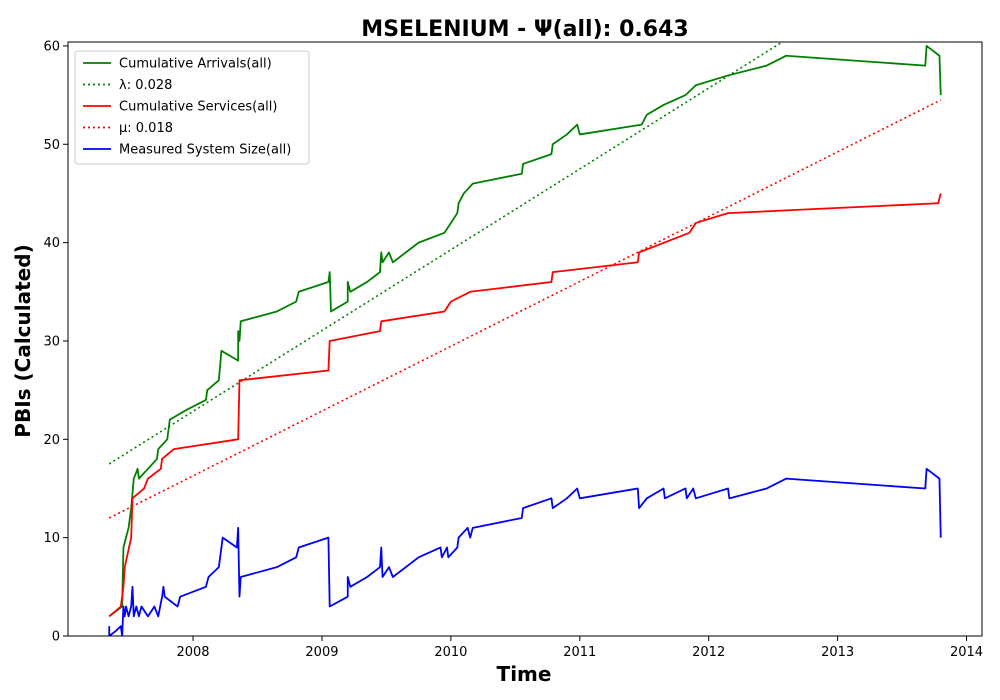 The height and width of the screenshot is (700, 1000). Describe the element at coordinates (524, 674) in the screenshot. I see `x-axis-title: Time` at that location.